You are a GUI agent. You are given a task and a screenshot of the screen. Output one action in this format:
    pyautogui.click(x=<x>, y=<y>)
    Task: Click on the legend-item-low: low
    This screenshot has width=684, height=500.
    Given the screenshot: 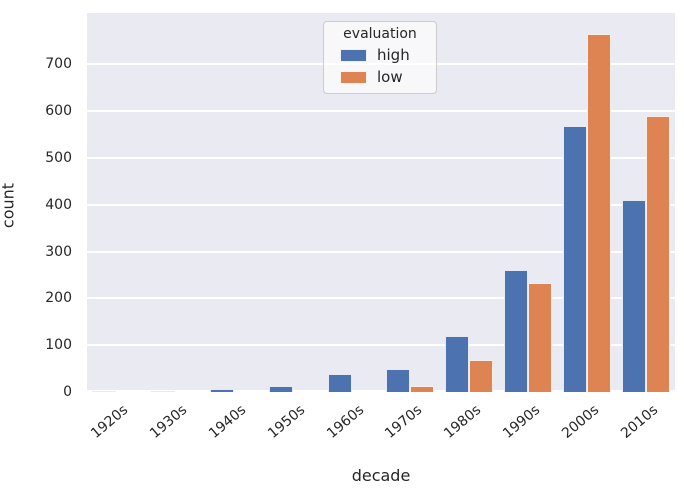 What is the action you would take?
    pyautogui.click(x=384, y=77)
    